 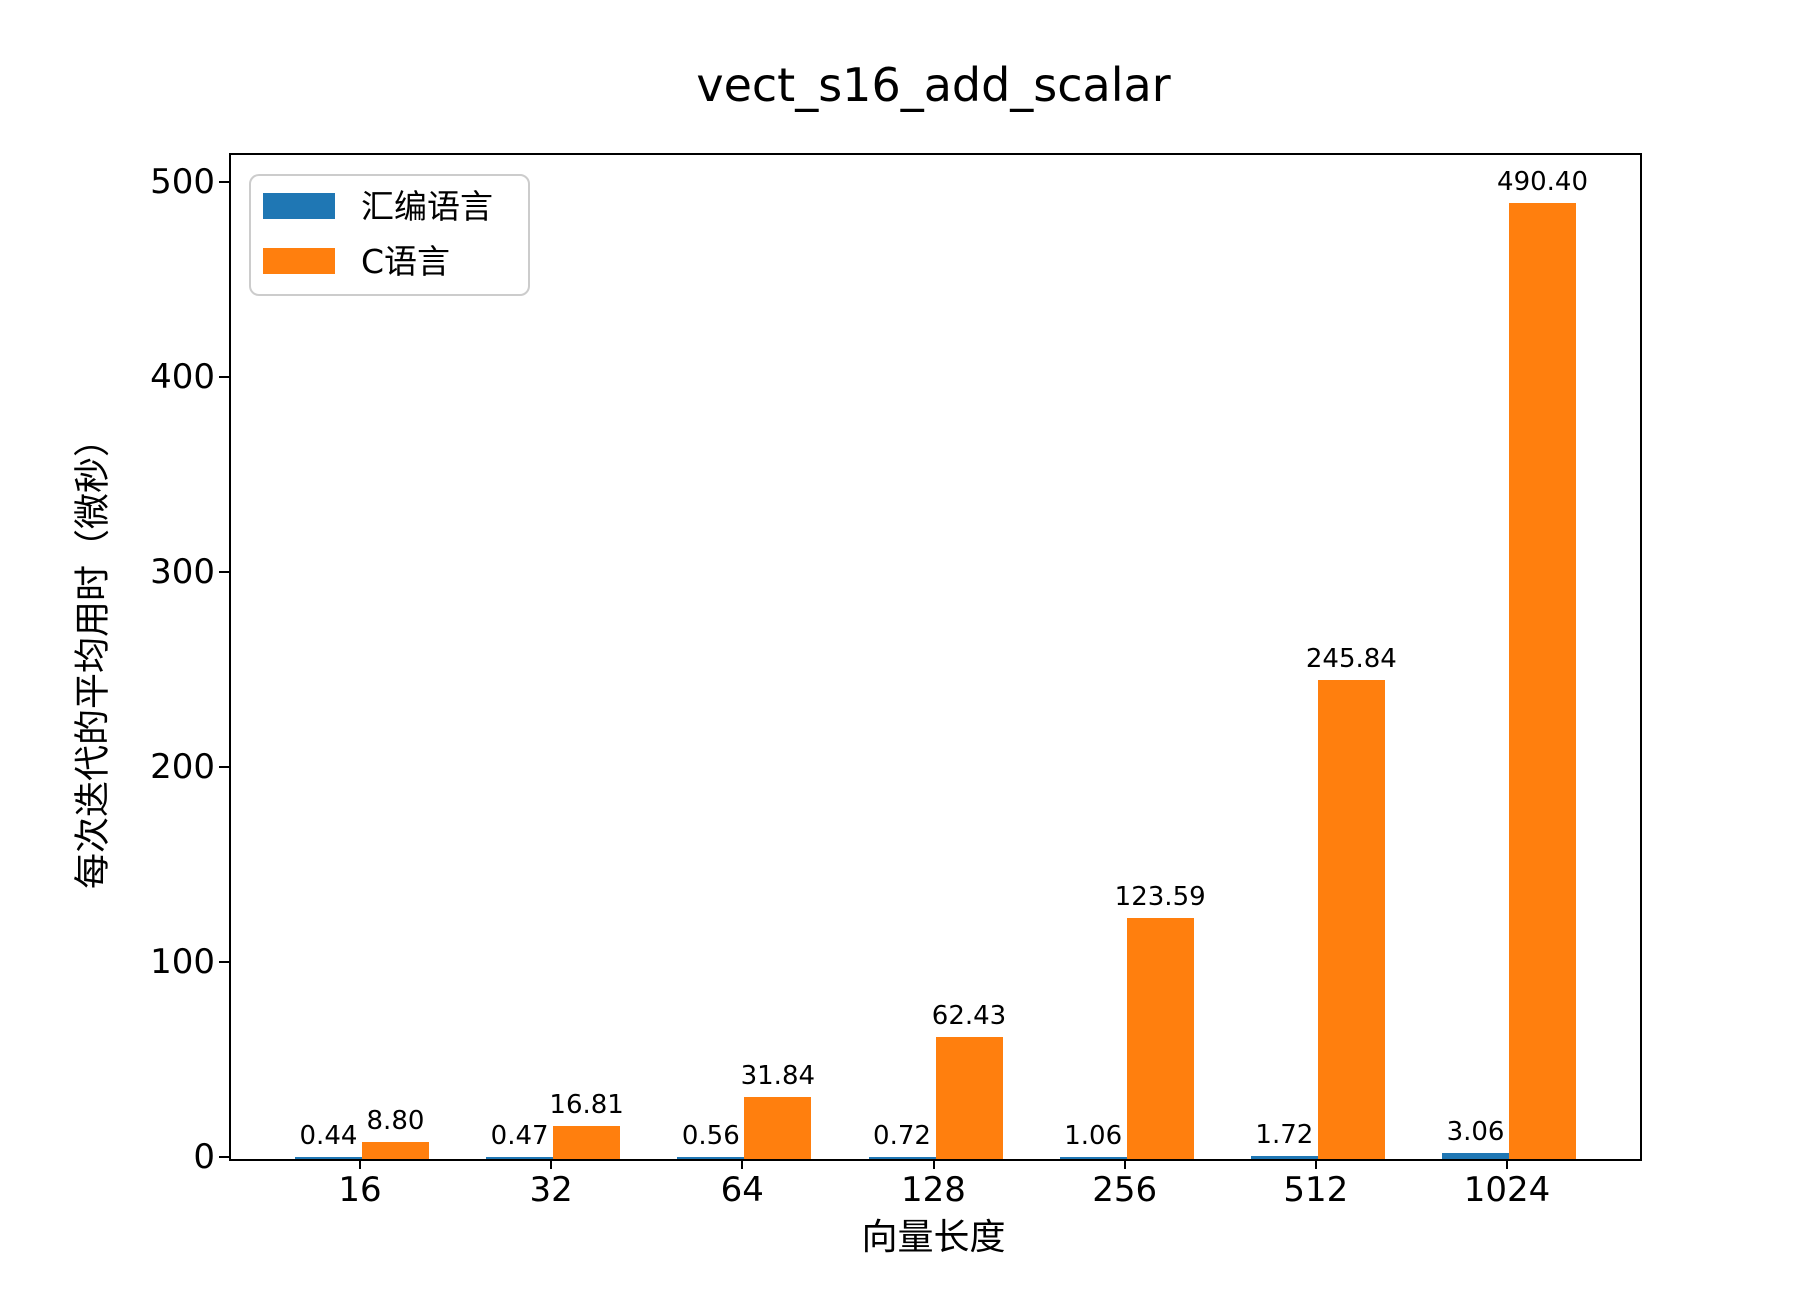 What do you see at coordinates (1543, 181) in the screenshot?
I see `bar-value-label-c-1024: 490.40` at bounding box center [1543, 181].